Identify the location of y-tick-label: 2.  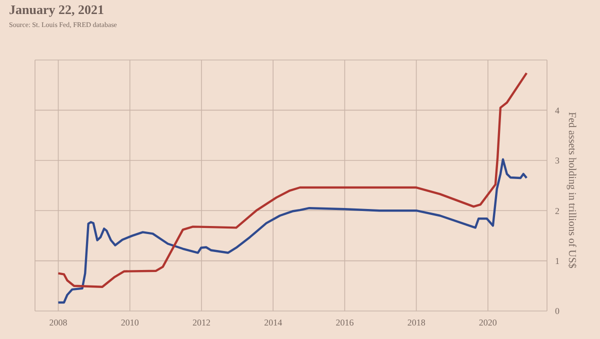
(557, 211).